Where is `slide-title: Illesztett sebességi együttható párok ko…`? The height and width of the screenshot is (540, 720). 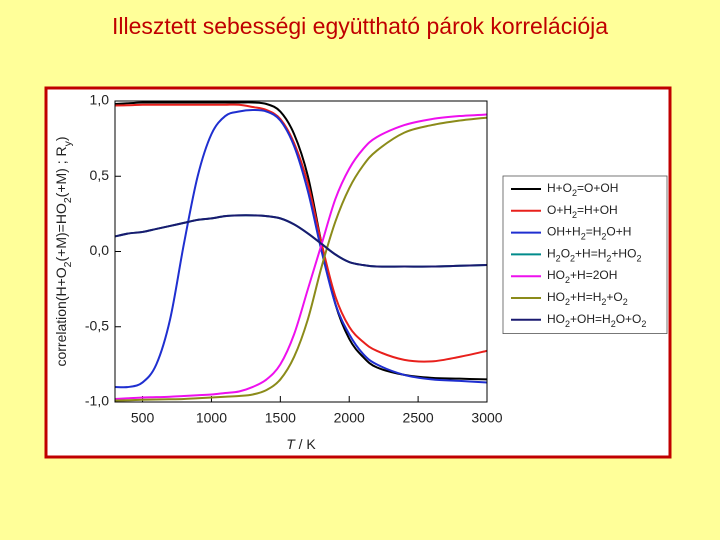
slide-title: Illesztett sebességi együttható párok ko… is located at coordinates (360, 26).